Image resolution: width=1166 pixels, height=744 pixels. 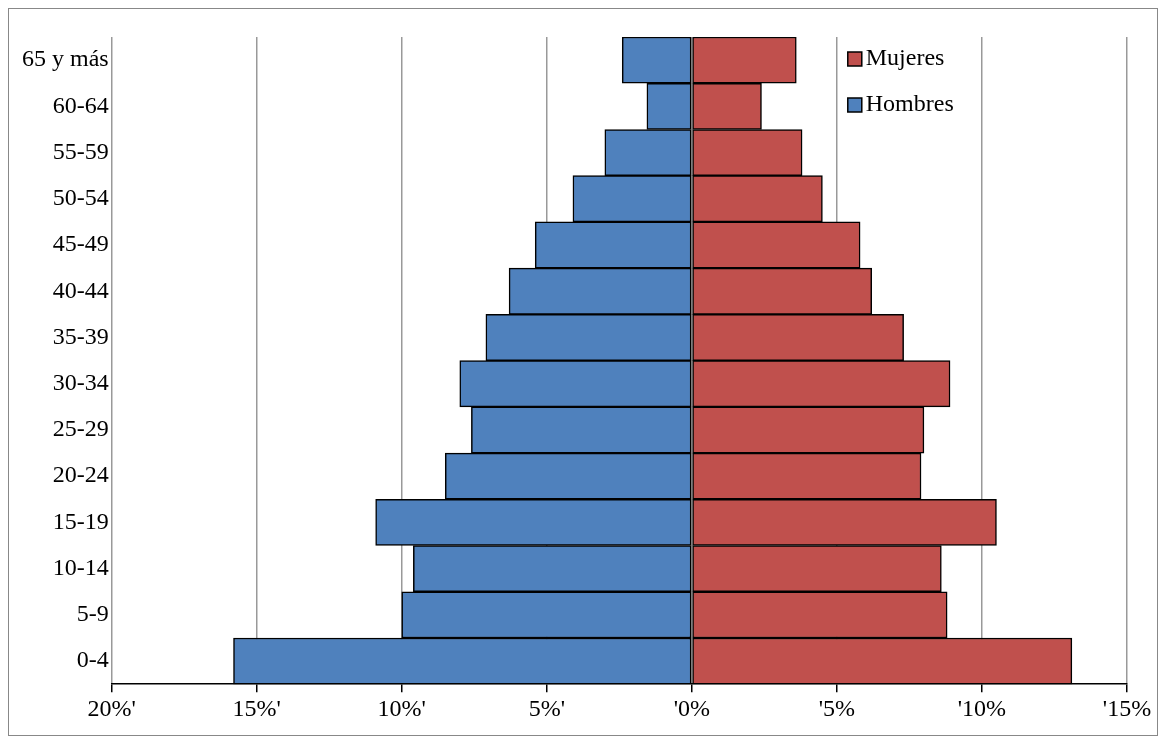 What do you see at coordinates (80, 197) in the screenshot?
I see `y-tick-label: 50-54` at bounding box center [80, 197].